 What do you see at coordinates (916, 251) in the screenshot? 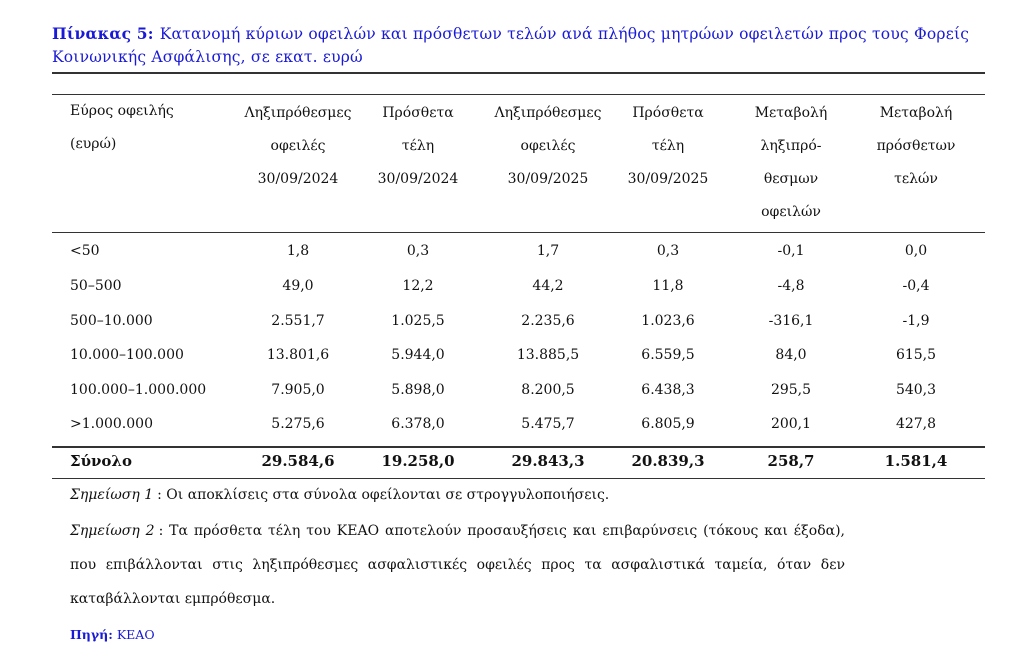
I see `table-cell: 0,0` at bounding box center [916, 251].